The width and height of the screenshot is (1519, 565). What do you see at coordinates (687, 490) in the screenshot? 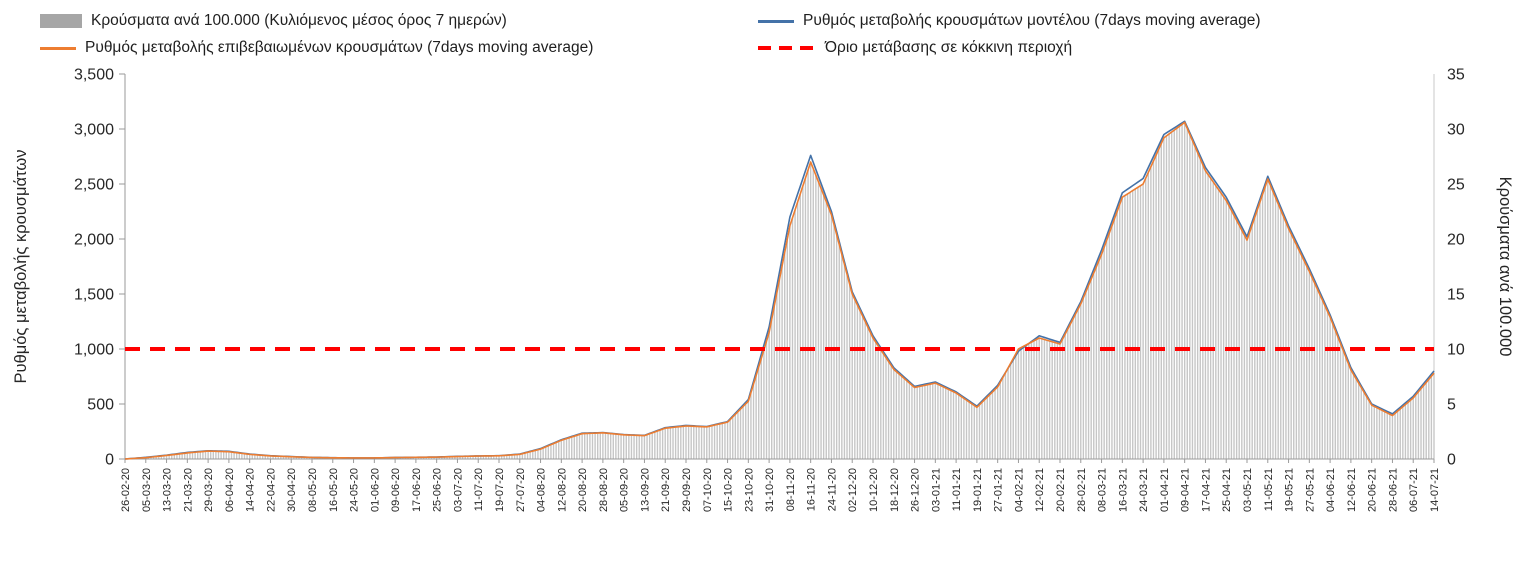
I see `x-axis-tick-label: 29-09-20` at bounding box center [687, 490].